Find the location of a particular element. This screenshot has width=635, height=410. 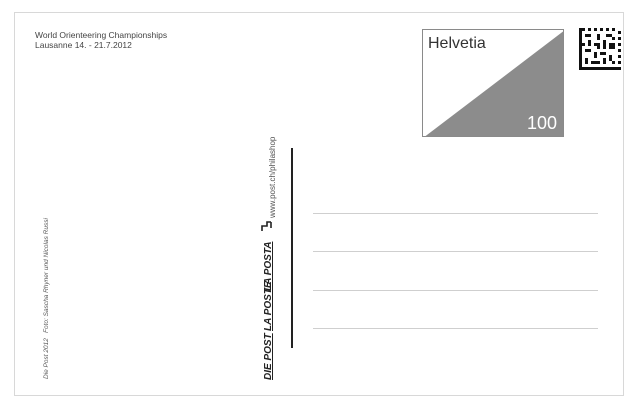

stamp-triangle is located at coordinates (494, 83).